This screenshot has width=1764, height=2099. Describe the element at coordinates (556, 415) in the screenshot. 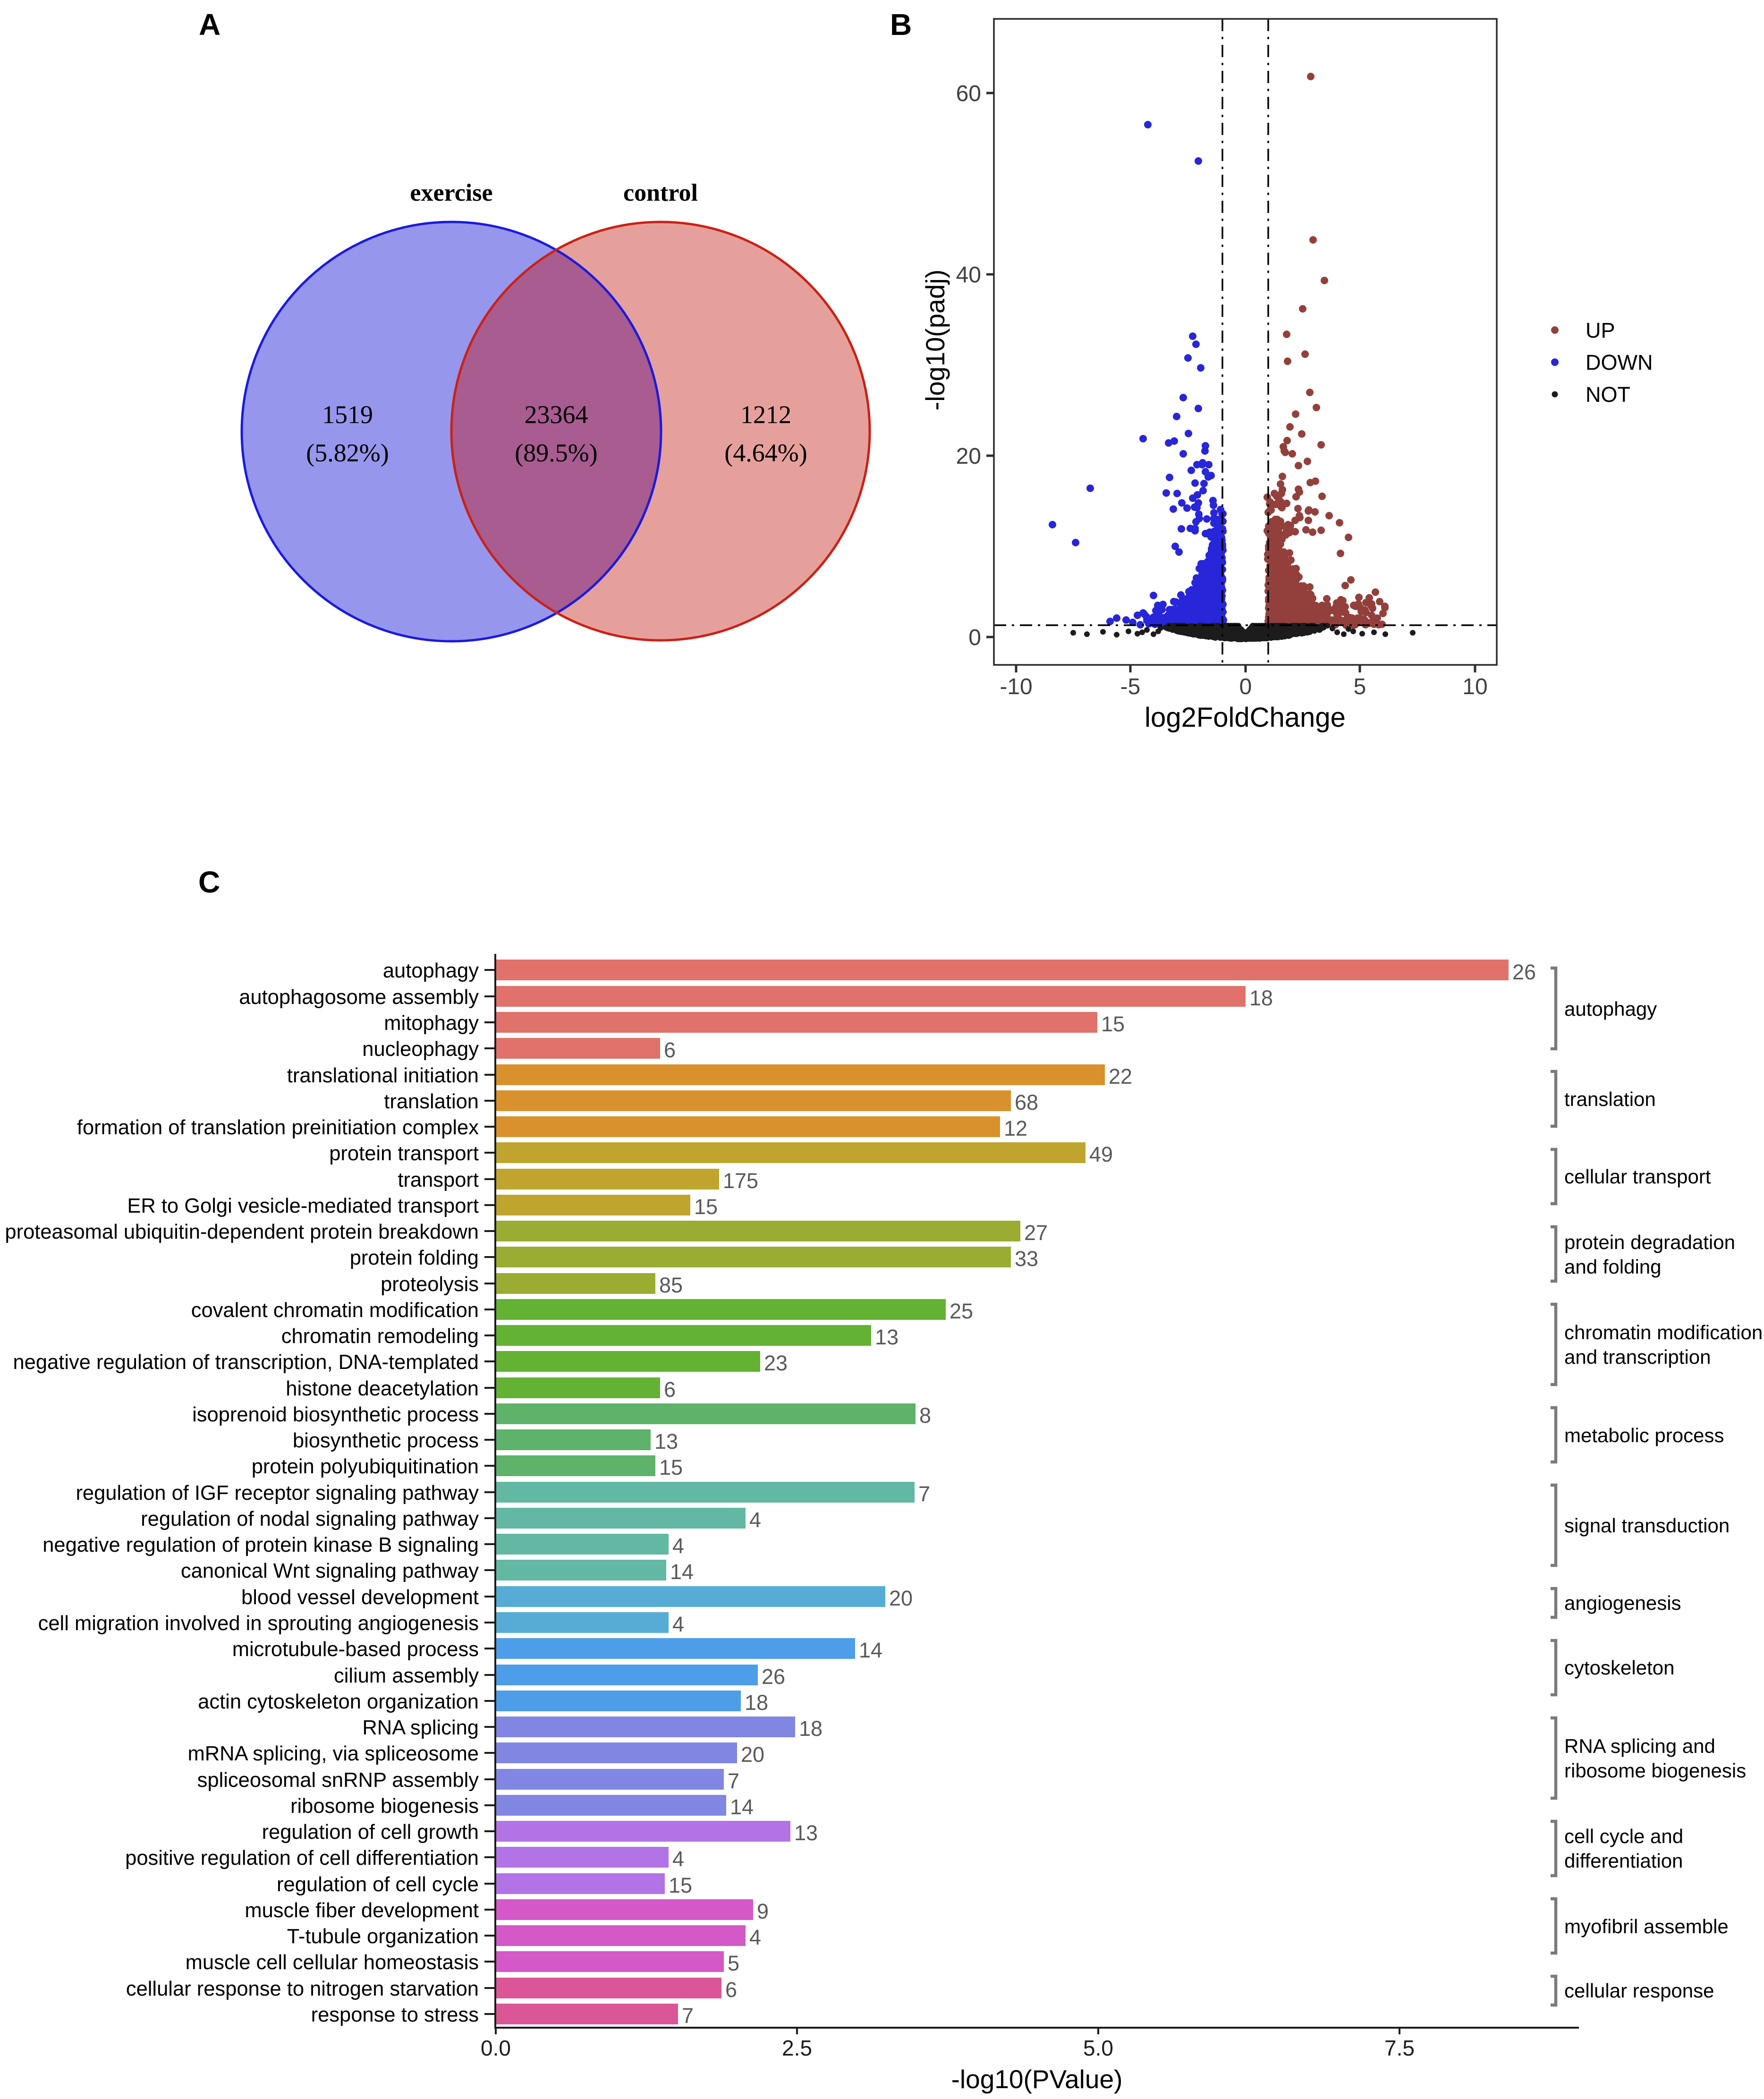

I see `svg-text: 23364` at that location.